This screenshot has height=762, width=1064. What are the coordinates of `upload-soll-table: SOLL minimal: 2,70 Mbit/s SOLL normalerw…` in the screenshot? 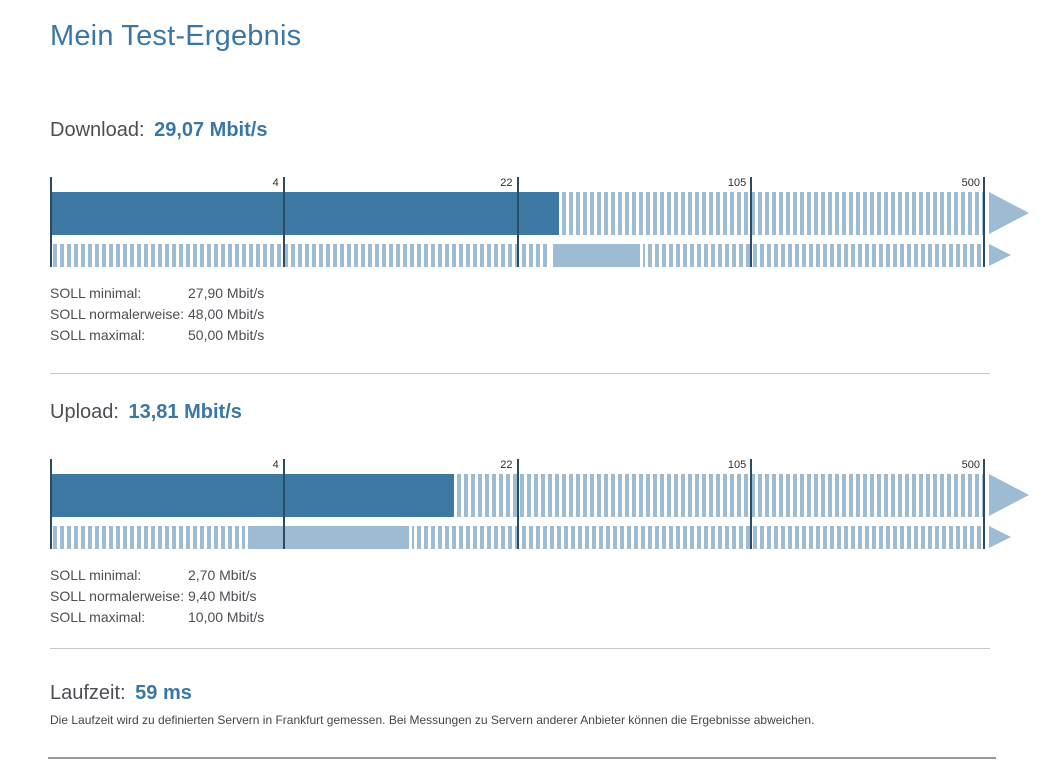 It's located at (157, 596).